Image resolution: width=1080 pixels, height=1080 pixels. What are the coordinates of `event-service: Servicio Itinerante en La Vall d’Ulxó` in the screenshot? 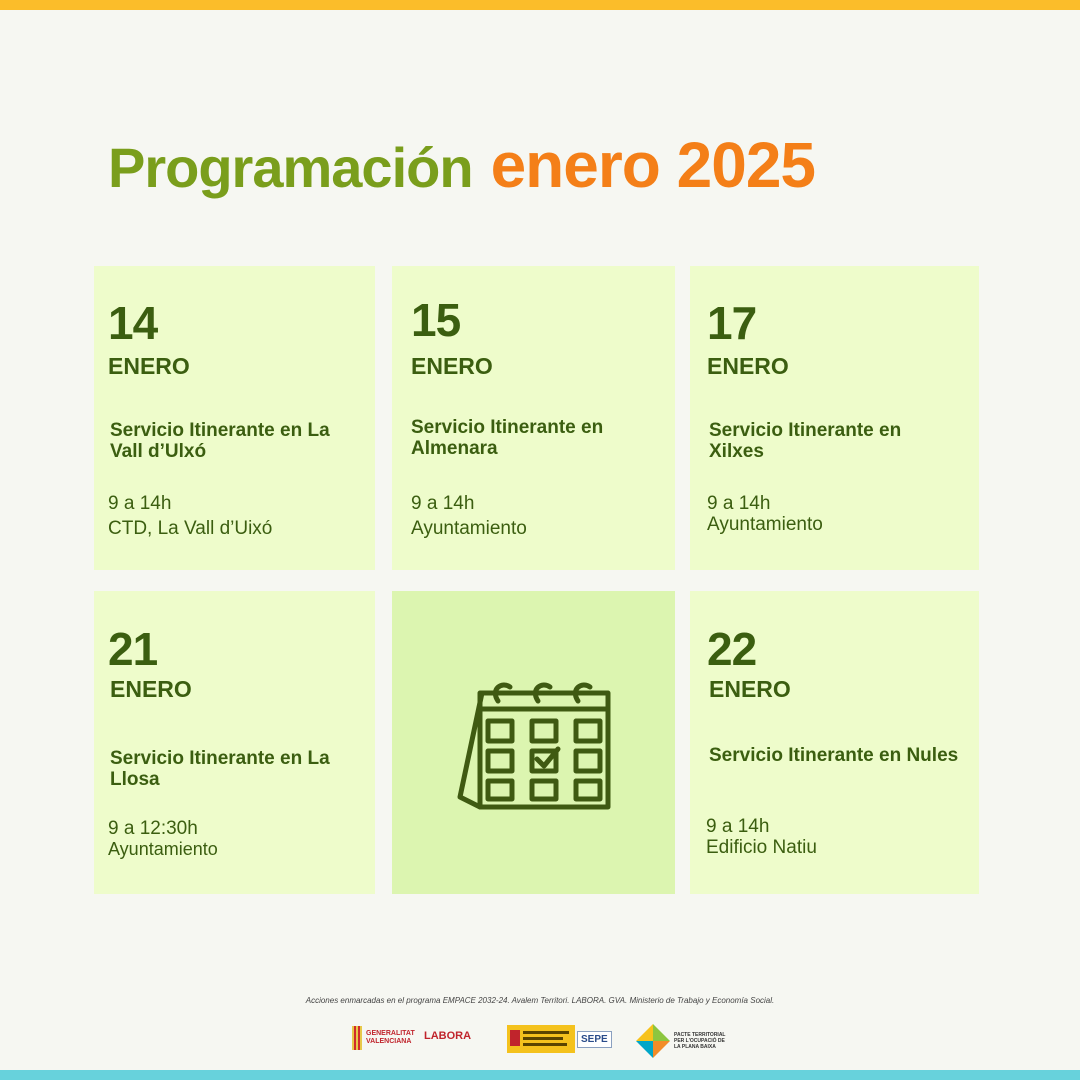 It's located at (220, 441).